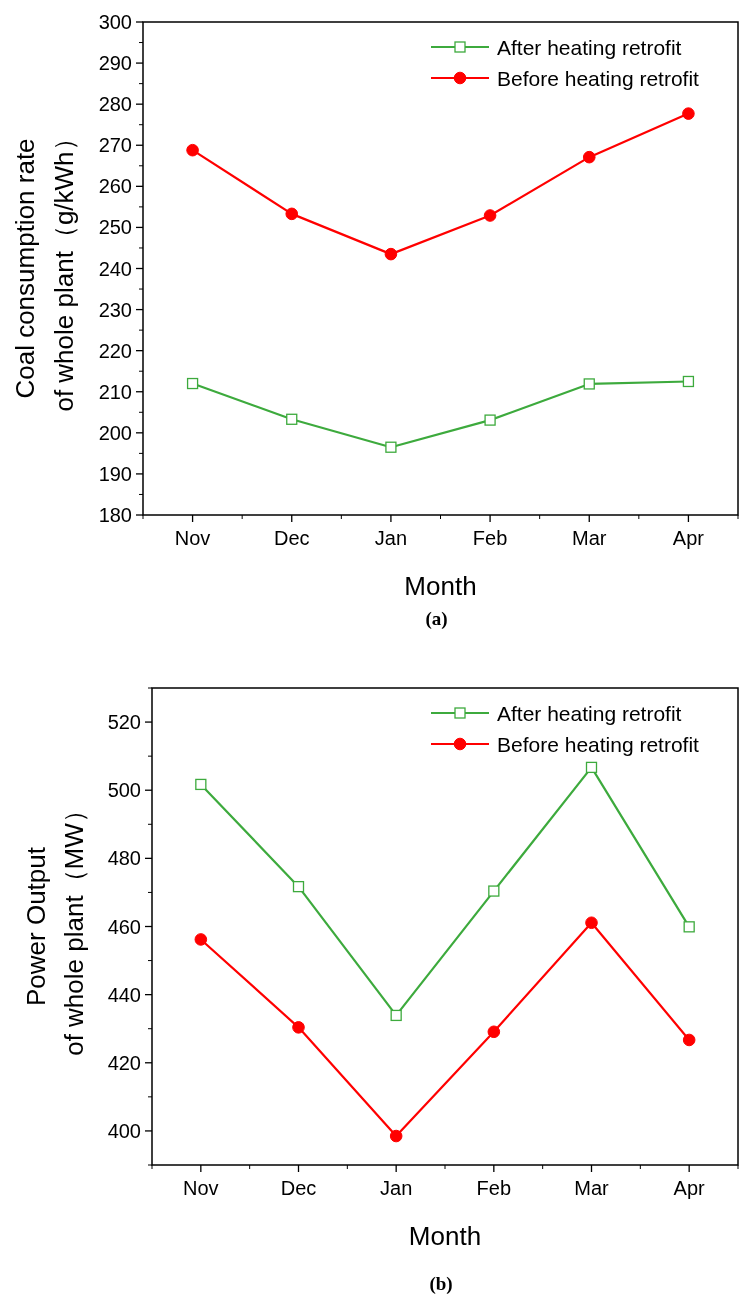 Image resolution: width=751 pixels, height=1300 pixels. I want to click on y-tick-label: 180, so click(115, 515).